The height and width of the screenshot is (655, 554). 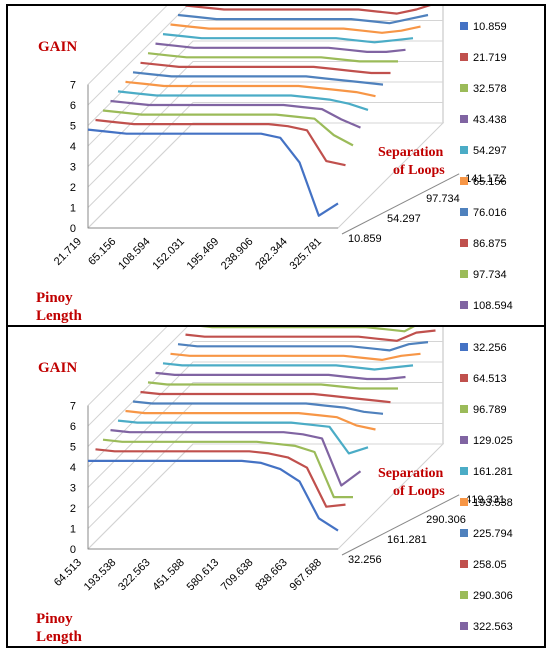 What do you see at coordinates (271, 575) in the screenshot?
I see `x-tick-label: 838.663` at bounding box center [271, 575].